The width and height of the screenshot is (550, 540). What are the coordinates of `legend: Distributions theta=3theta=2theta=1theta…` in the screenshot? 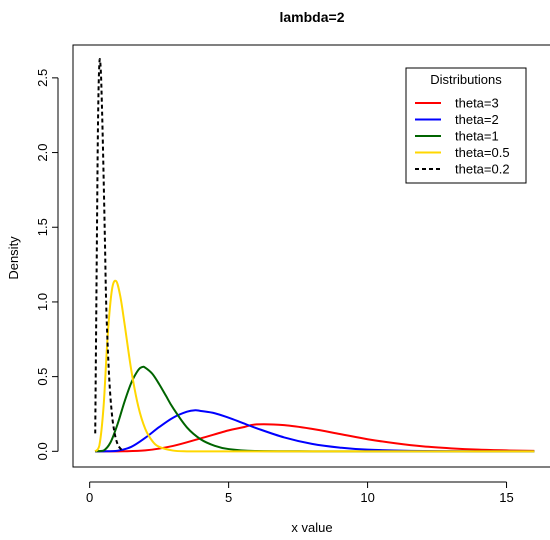 It's located at (466, 125).